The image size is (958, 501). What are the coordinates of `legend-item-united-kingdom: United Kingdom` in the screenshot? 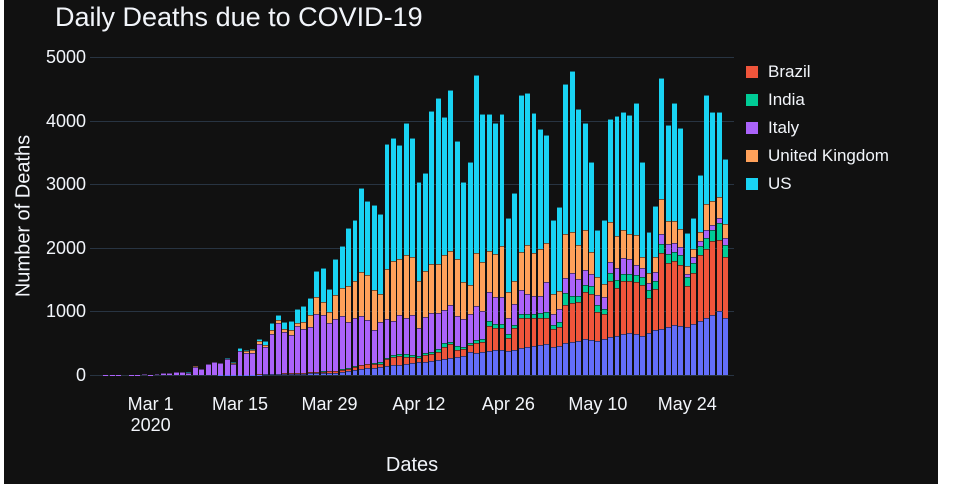 It's located at (817, 156).